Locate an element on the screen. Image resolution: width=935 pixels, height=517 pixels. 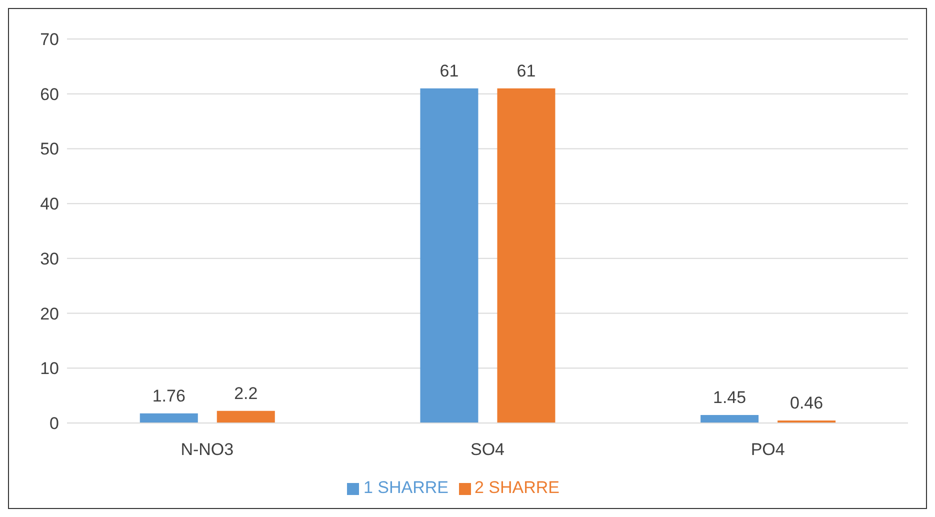
legend-label: 2 SHARRE is located at coordinates (517, 487).